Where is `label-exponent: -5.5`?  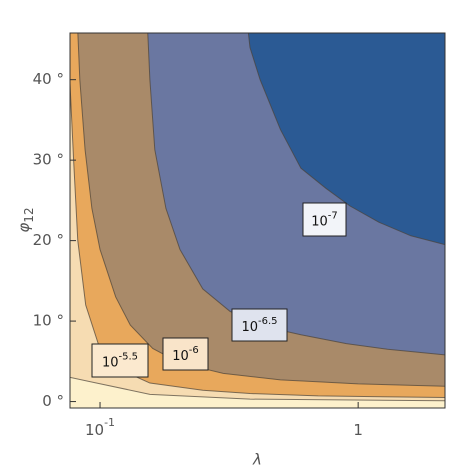 label-exponent: -5.5 is located at coordinates (129, 357).